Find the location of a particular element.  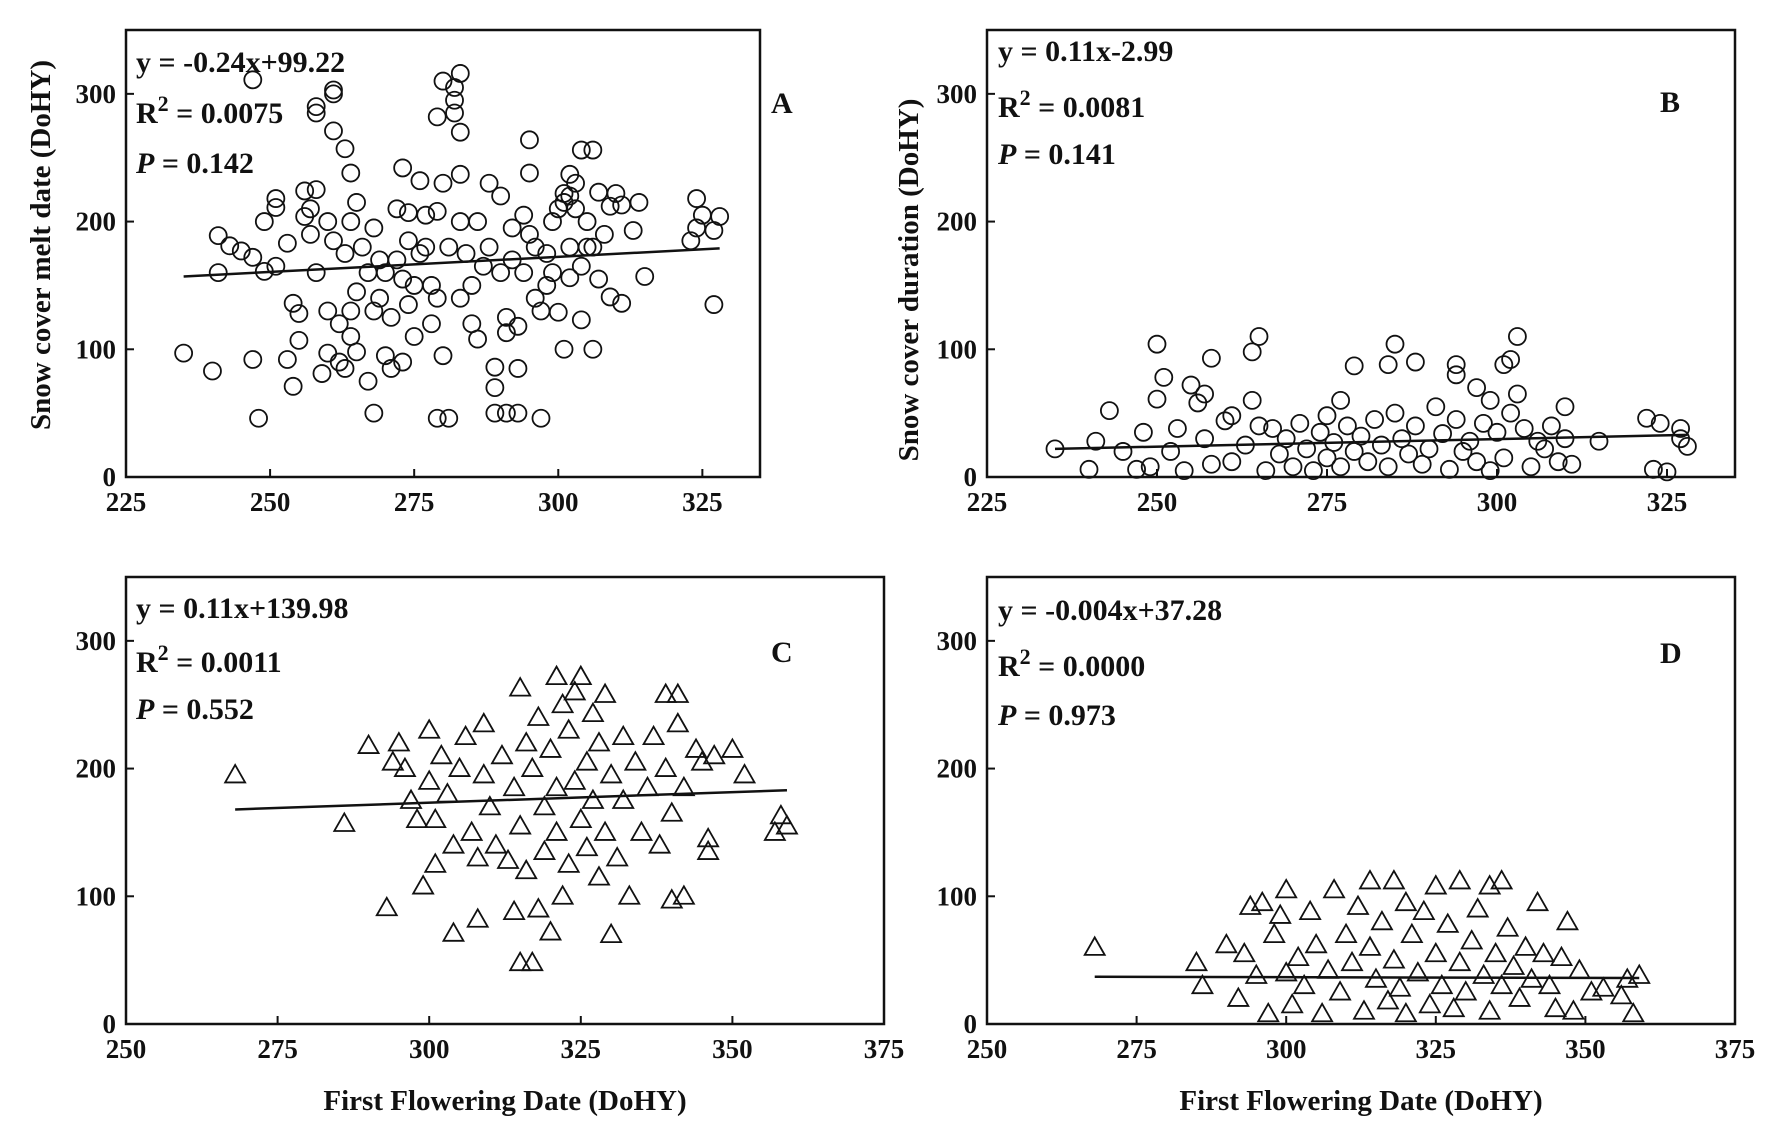

panel-d-ytick-label: 0 is located at coordinates (971, 1024).